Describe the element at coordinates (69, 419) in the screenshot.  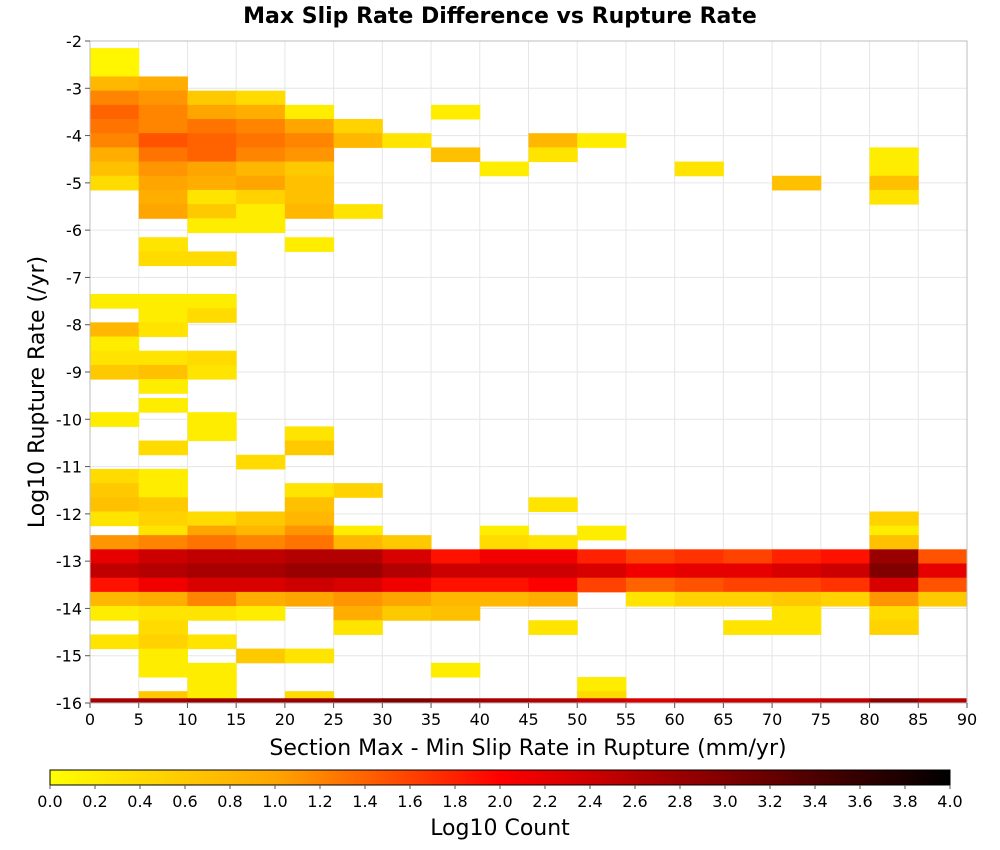
I see `y-tick-label: -10` at that location.